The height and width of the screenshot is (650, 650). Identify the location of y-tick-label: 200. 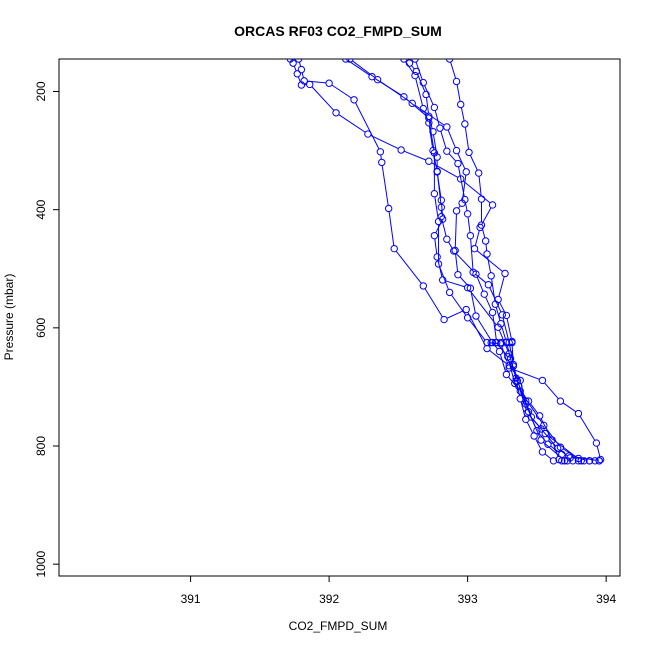
(41, 91).